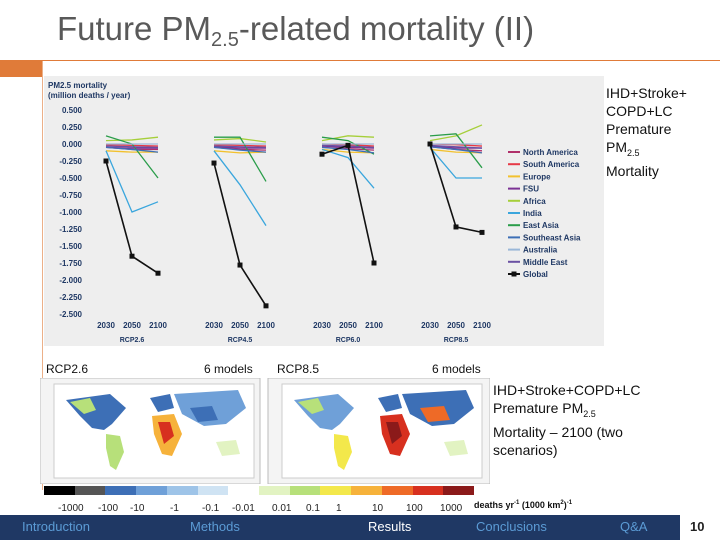 The height and width of the screenshot is (540, 720). Describe the element at coordinates (72, 110) in the screenshot. I see `y-tick-label: 0.500` at that location.